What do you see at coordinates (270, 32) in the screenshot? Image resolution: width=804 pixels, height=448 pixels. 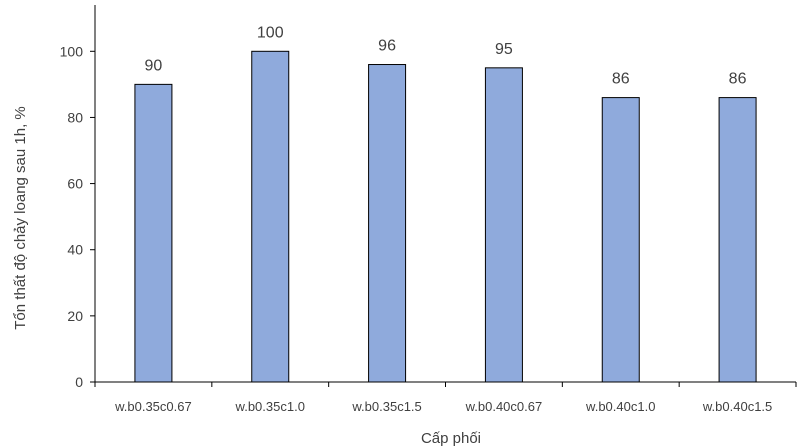 I see `data-label: 100` at bounding box center [270, 32].